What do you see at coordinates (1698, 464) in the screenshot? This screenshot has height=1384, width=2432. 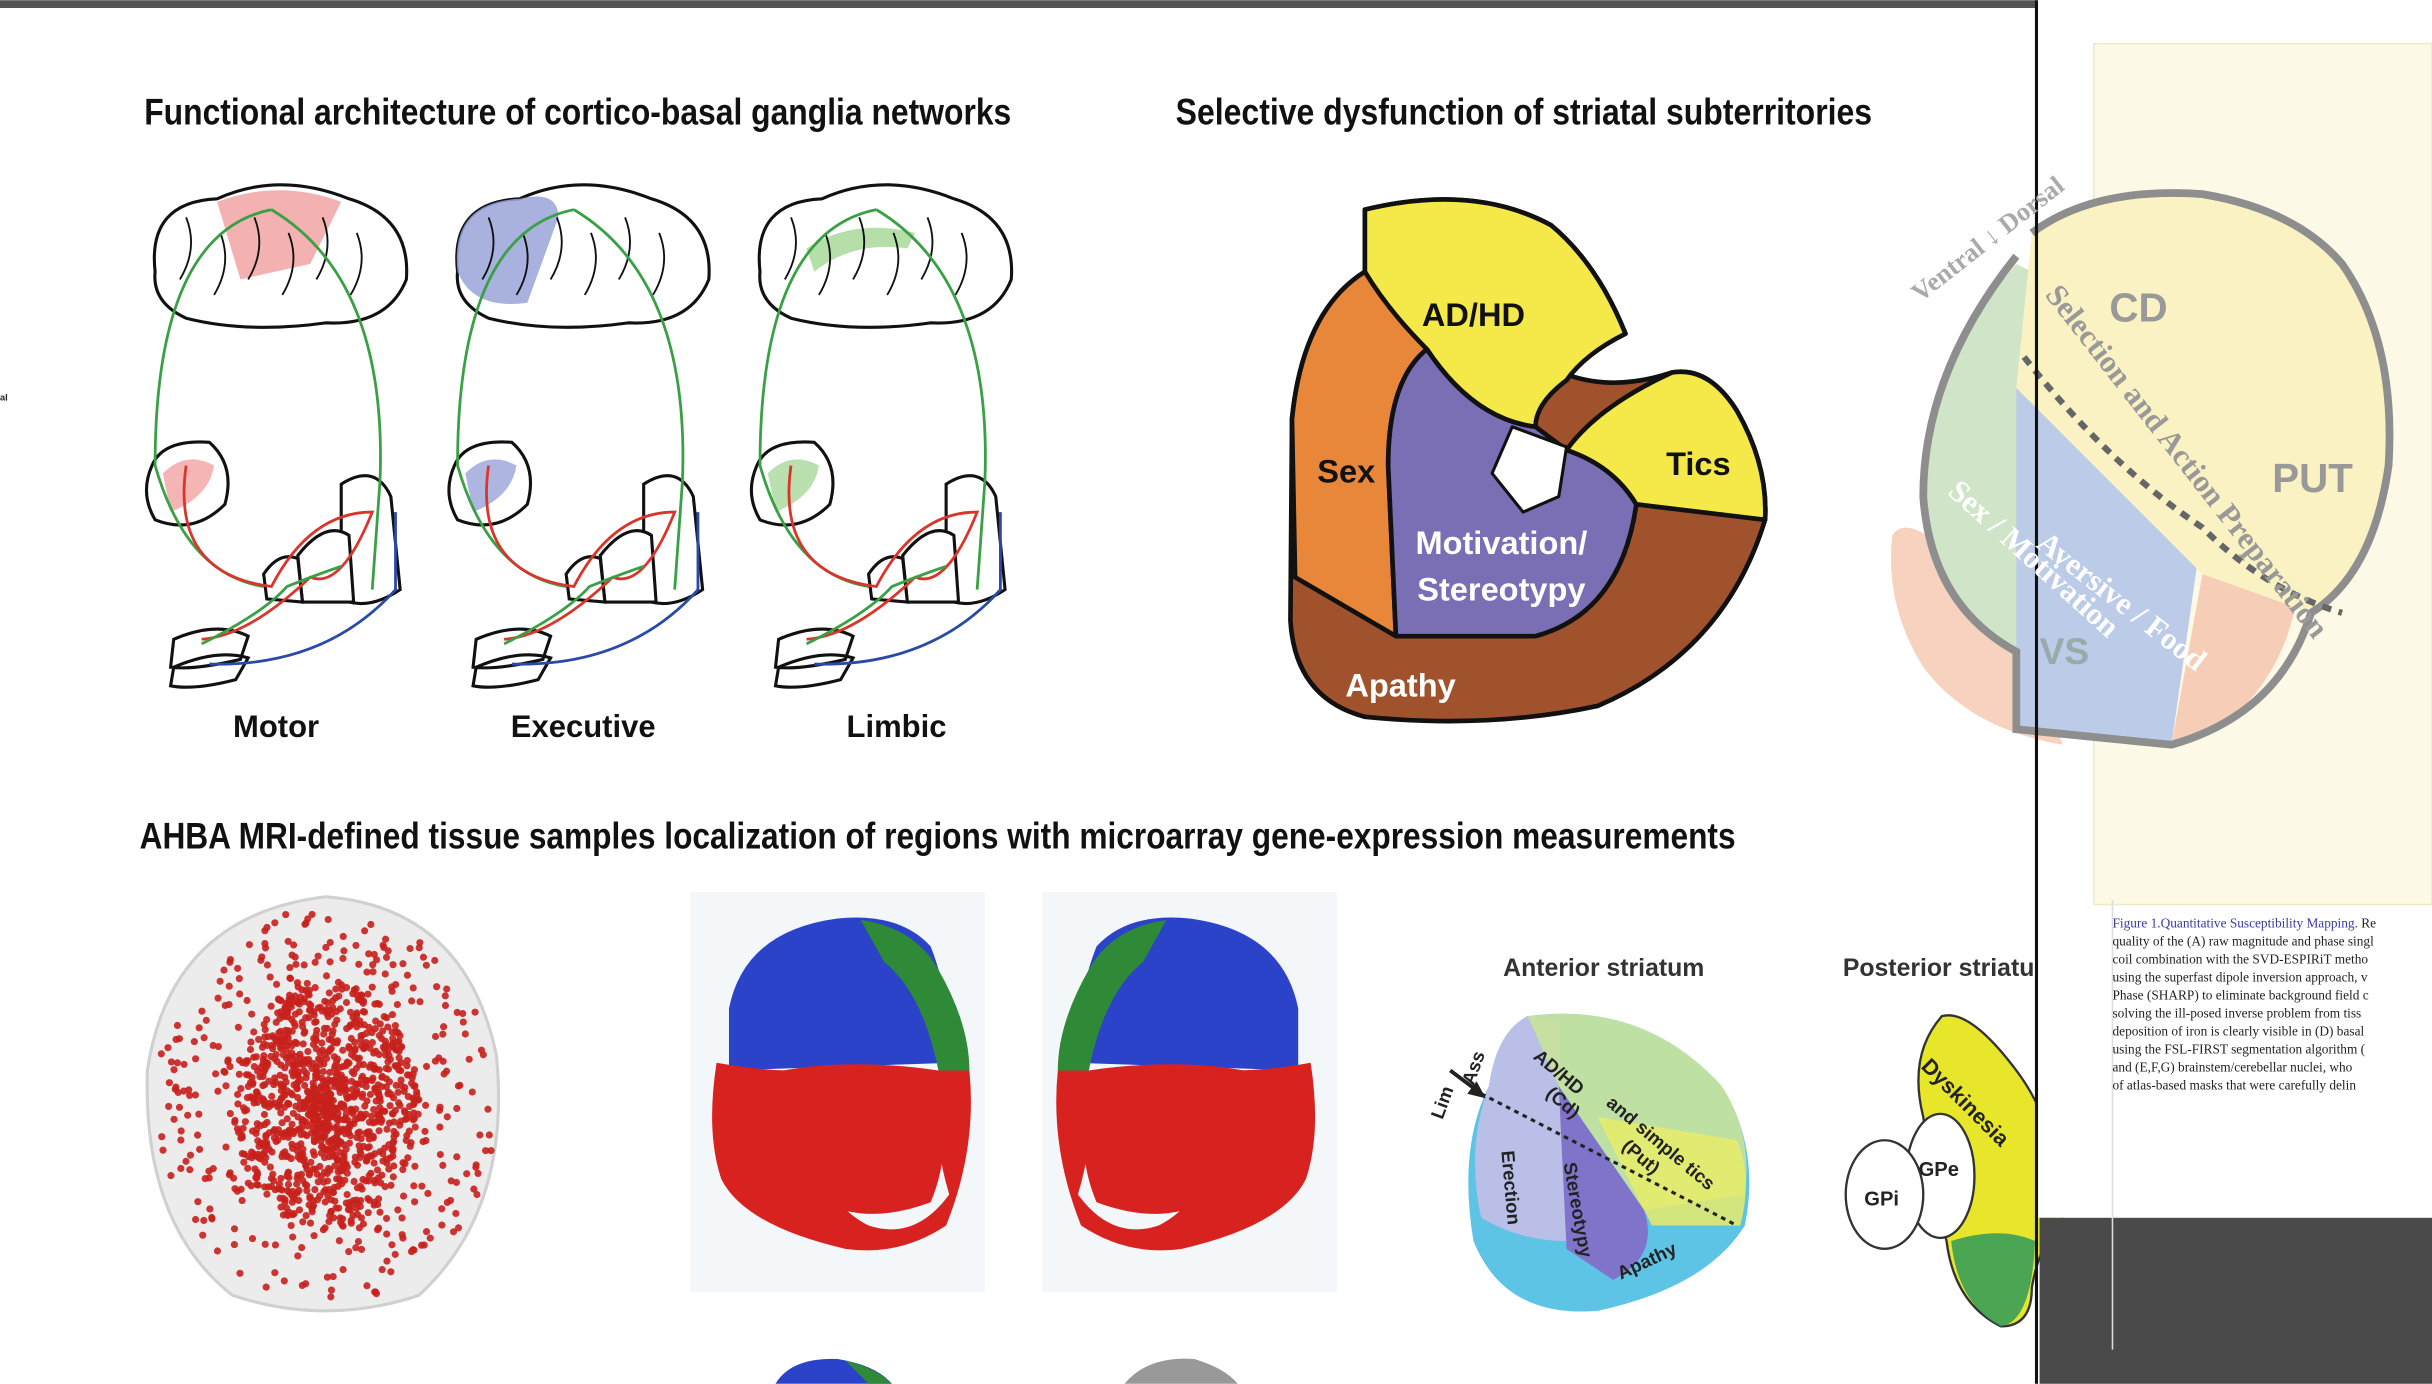 I see `region-label: Tics` at bounding box center [1698, 464].